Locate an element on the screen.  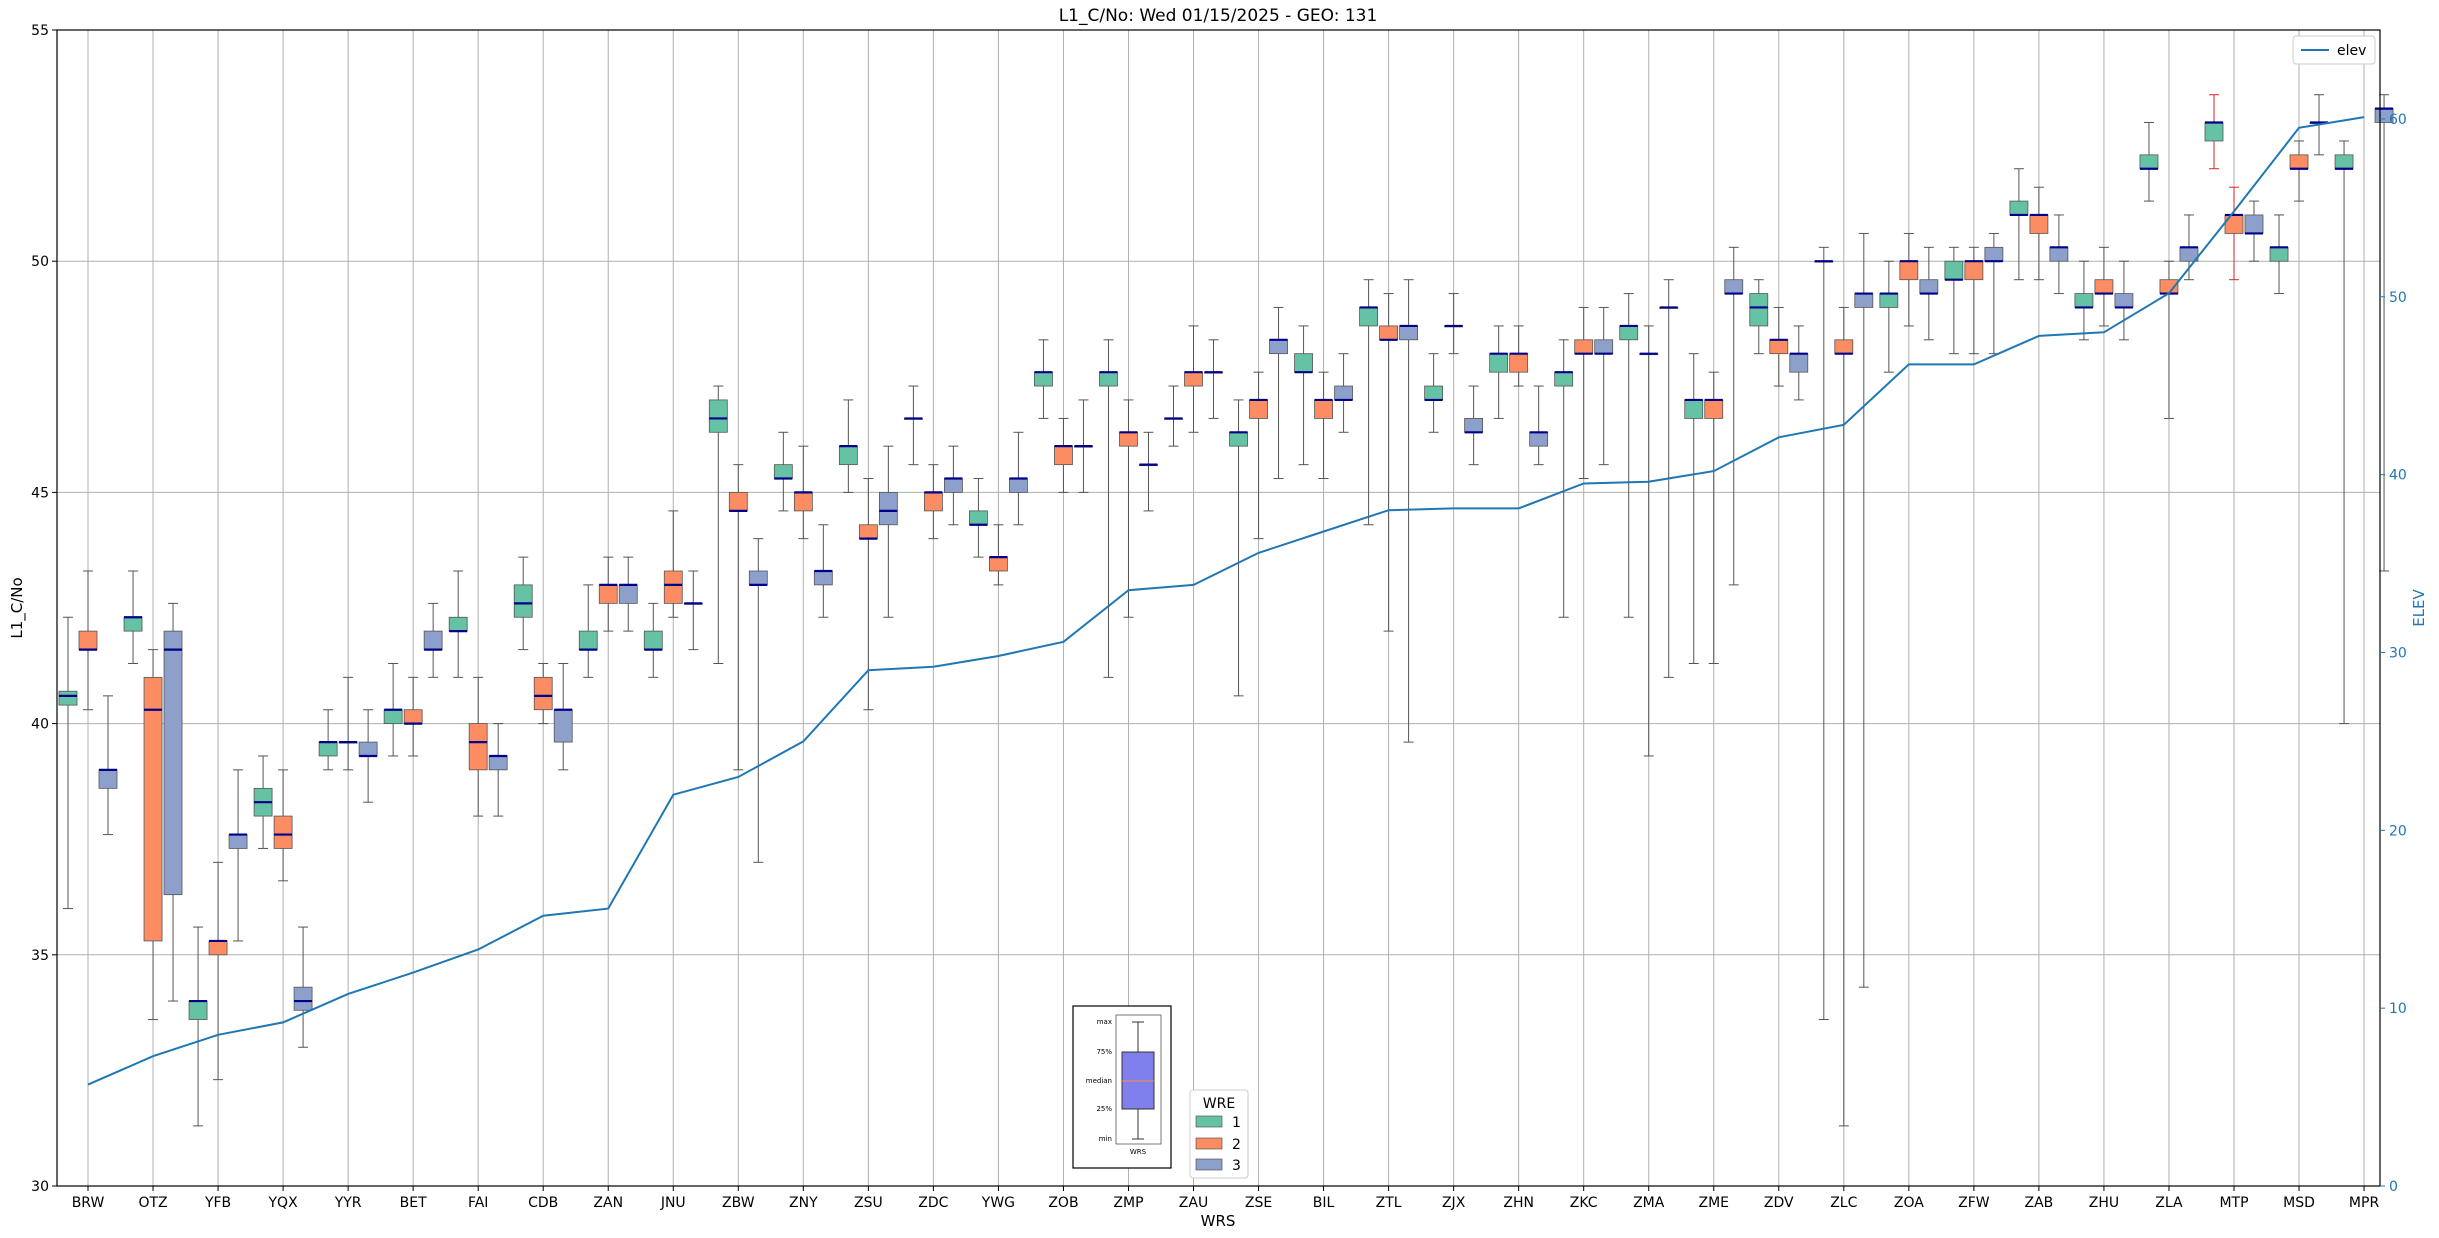
x-tick-label-ZHN: ZHN is located at coordinates (1518, 1203).